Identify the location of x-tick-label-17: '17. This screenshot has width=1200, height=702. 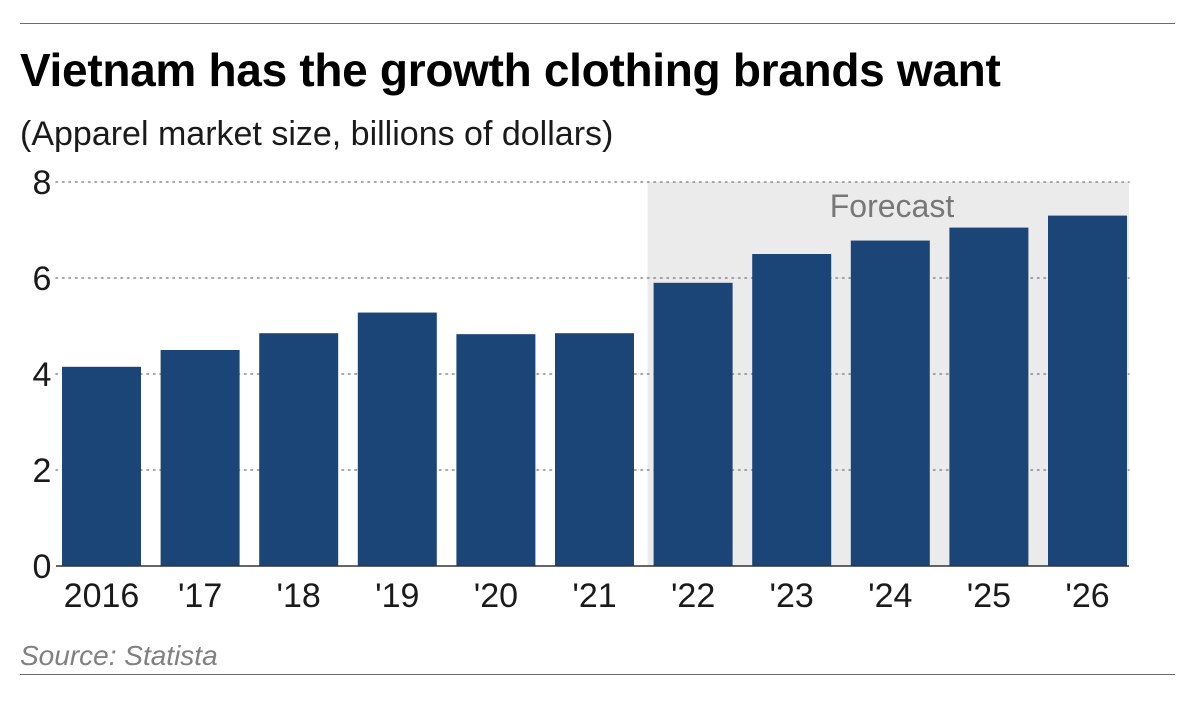
(200, 596).